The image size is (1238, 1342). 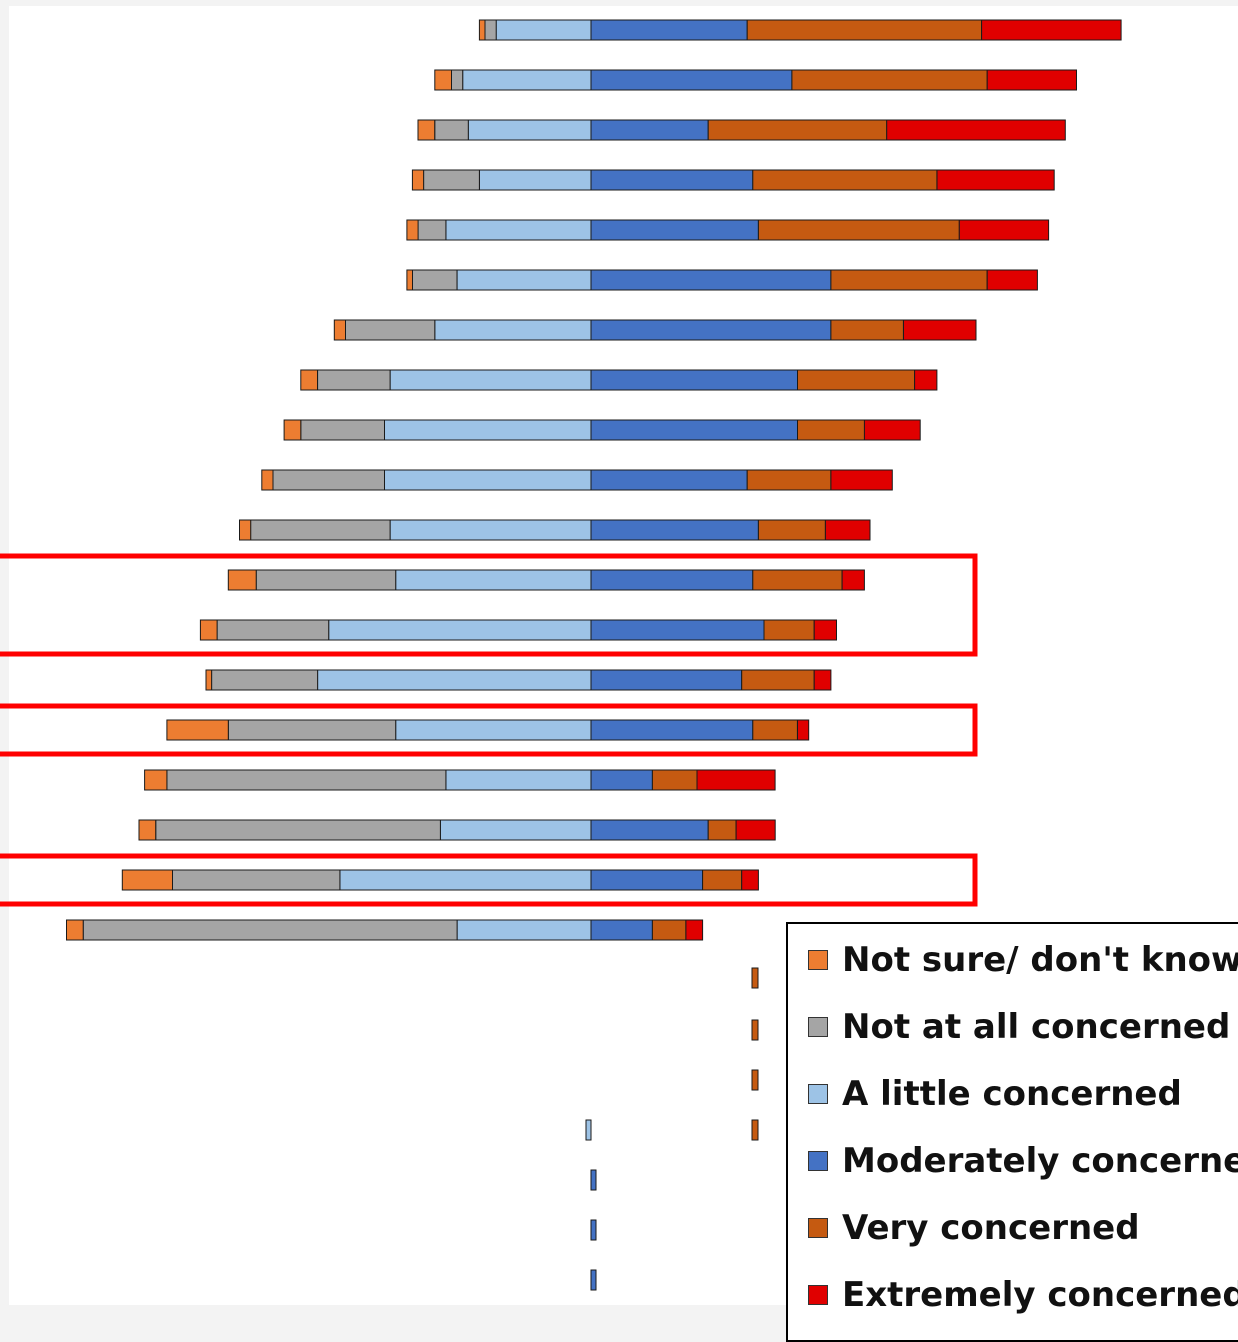 What do you see at coordinates (822, 680) in the screenshot?
I see `bar-row13-series5` at bounding box center [822, 680].